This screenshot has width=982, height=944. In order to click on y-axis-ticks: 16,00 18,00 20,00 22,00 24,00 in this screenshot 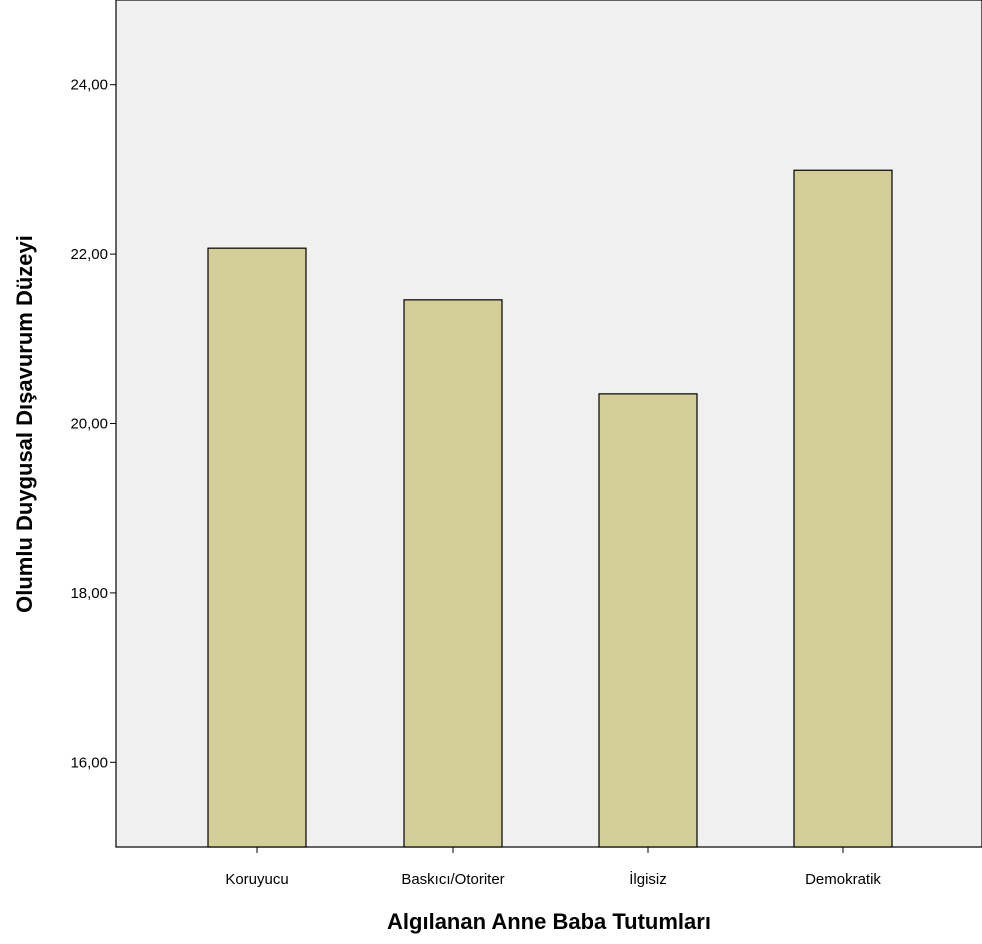, I will do `click(93, 424)`.